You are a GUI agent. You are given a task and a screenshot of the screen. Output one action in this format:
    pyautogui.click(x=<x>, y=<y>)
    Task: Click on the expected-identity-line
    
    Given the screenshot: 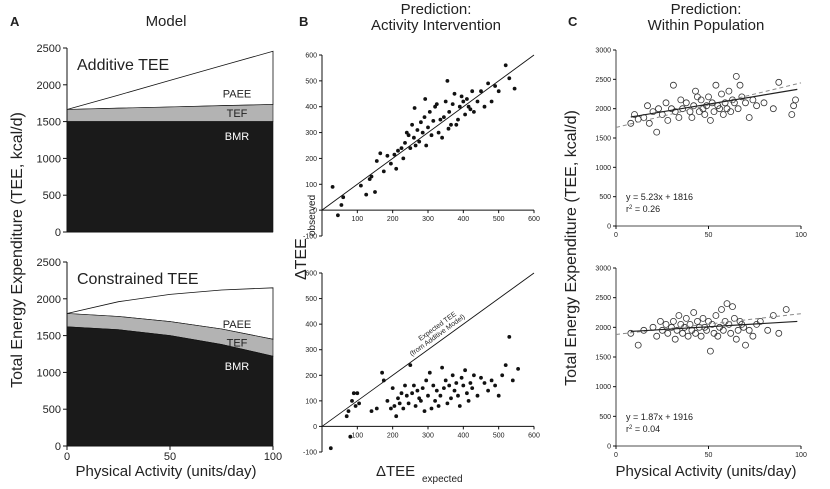 What is the action you would take?
    pyautogui.click(x=428, y=349)
    